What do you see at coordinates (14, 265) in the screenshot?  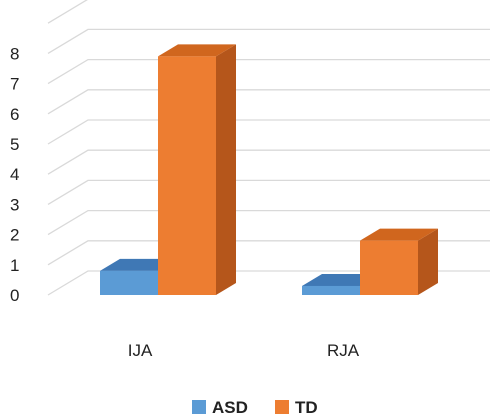 I see `y-tick-label: 1` at bounding box center [14, 265].